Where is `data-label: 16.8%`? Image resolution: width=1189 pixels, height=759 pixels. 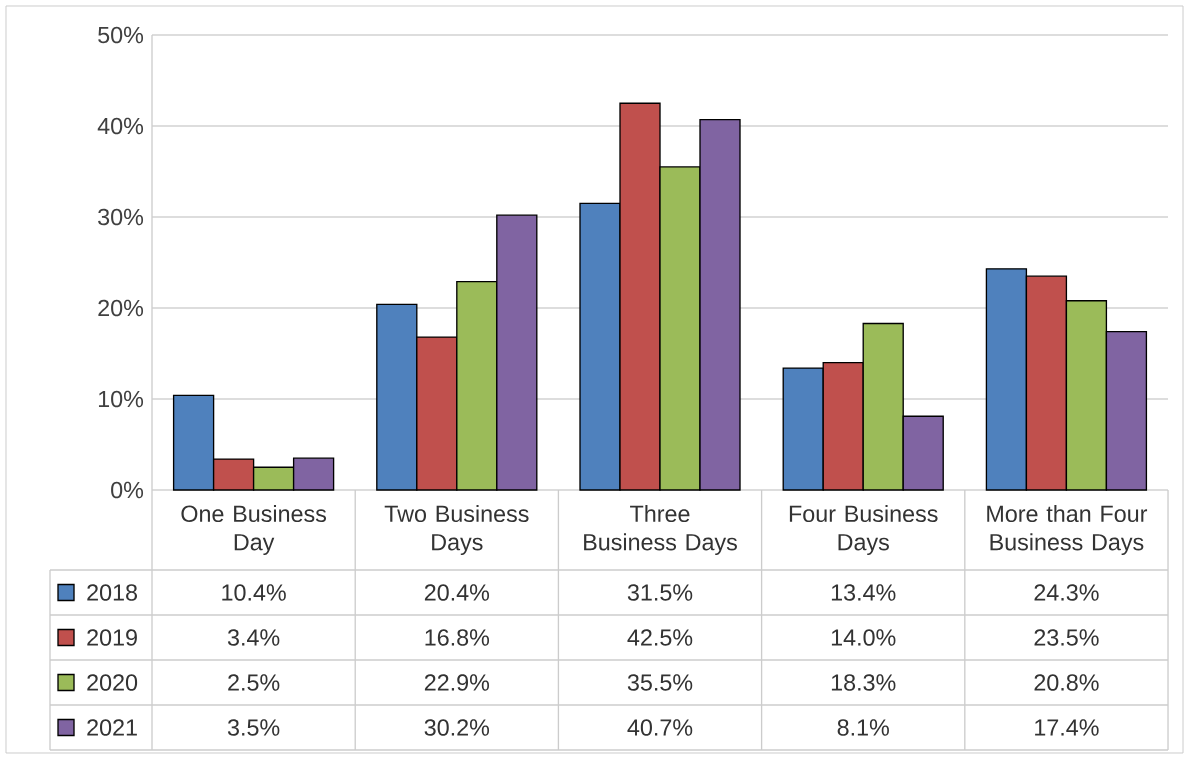
data-label: 16.8% is located at coordinates (457, 637).